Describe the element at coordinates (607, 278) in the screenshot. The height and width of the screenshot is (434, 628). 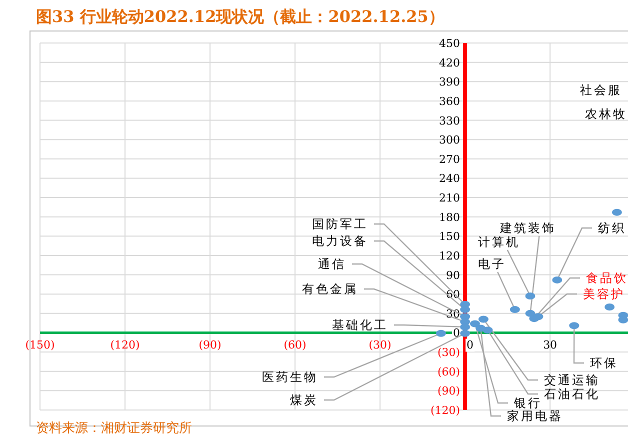
I see `annotation: 食品饮` at that location.